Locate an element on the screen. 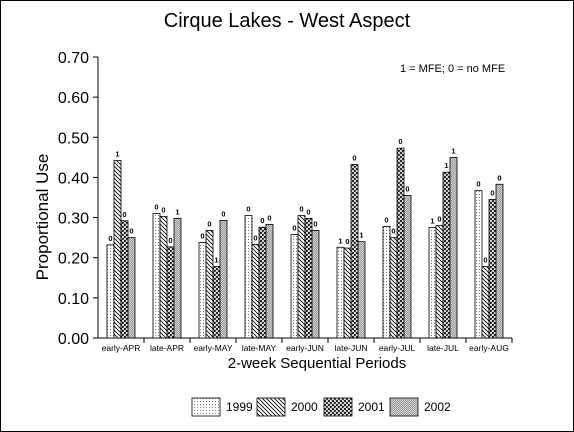 This screenshot has width=574, height=432. y-axis-label: Proportional Use is located at coordinates (42, 217).